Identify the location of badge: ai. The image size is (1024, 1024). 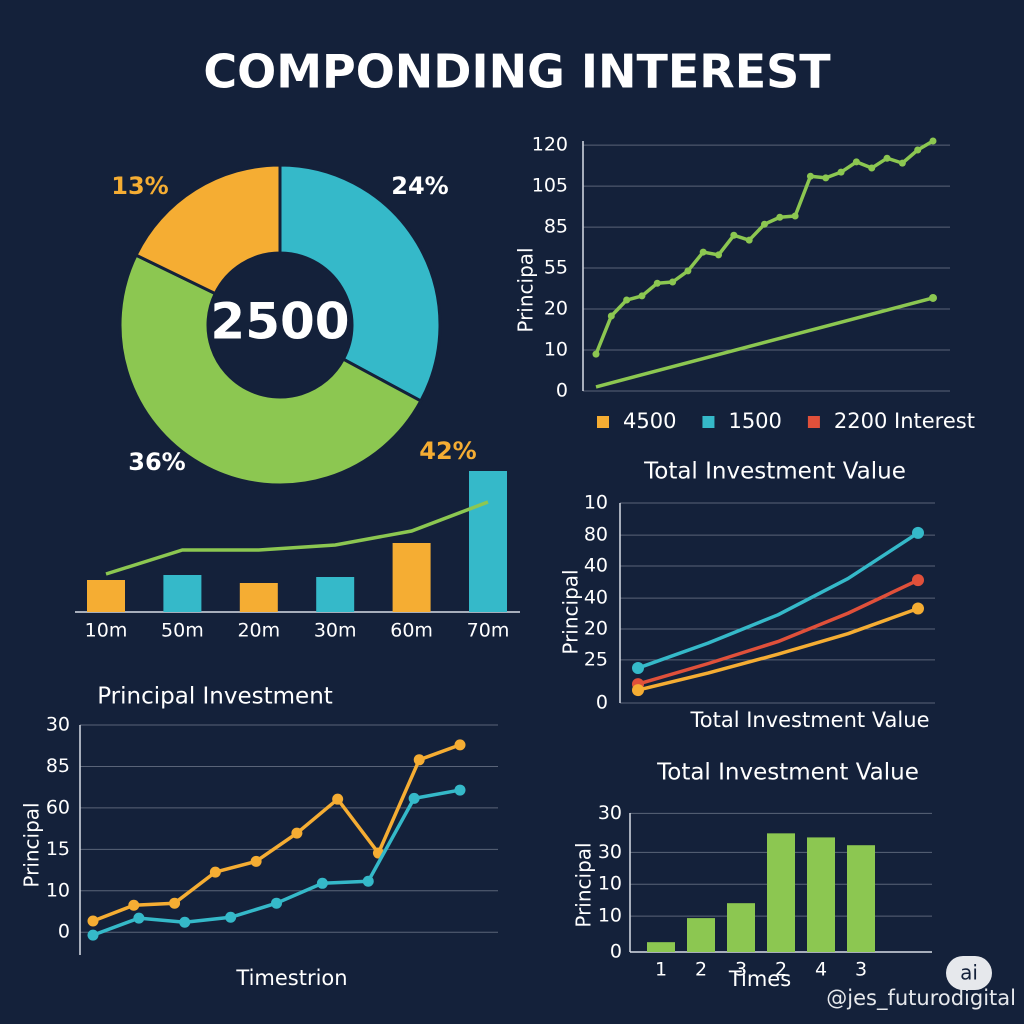
(969, 973).